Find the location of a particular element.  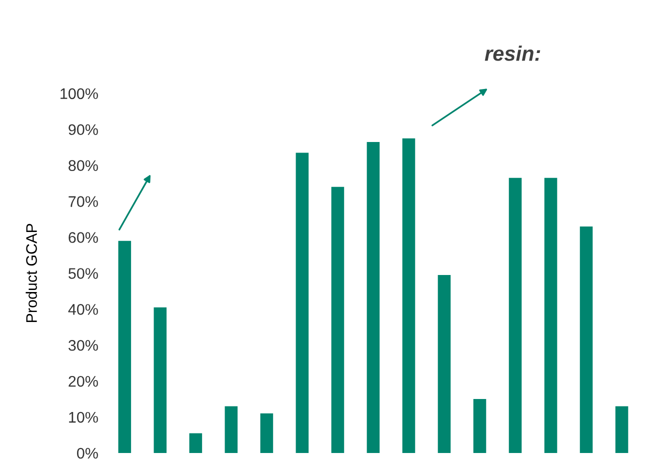

y-tick-label: 100% is located at coordinates (79, 94).